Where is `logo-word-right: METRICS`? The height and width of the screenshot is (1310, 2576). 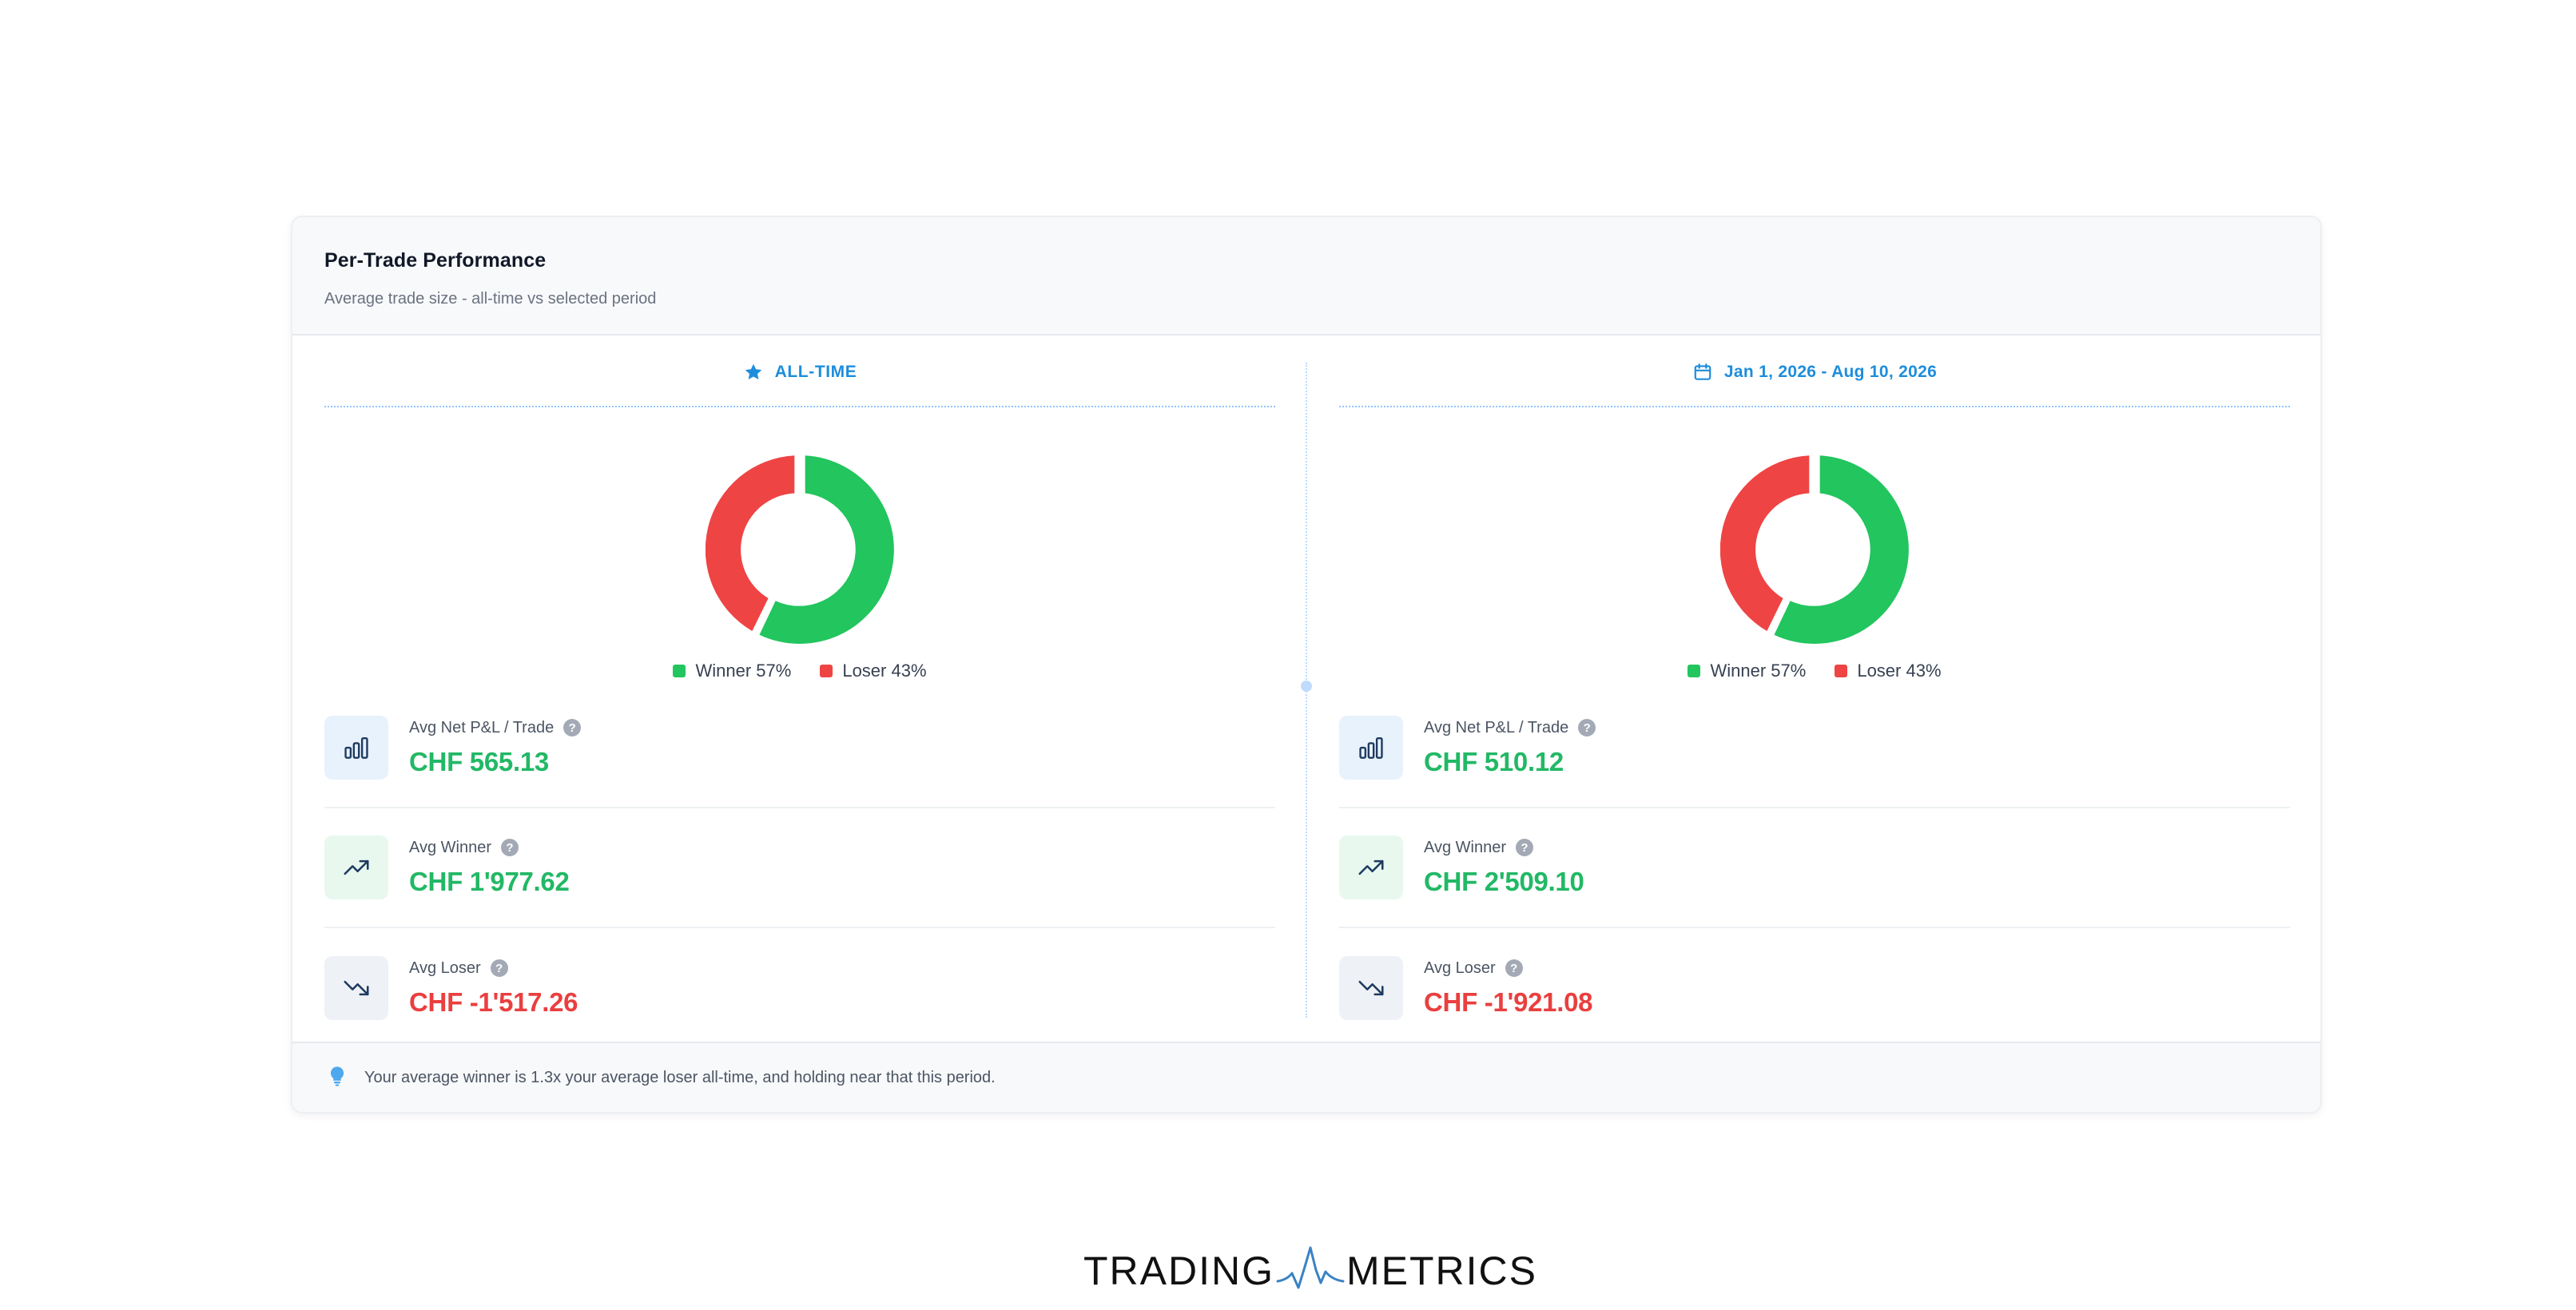 logo-word-right: METRICS is located at coordinates (1441, 1271).